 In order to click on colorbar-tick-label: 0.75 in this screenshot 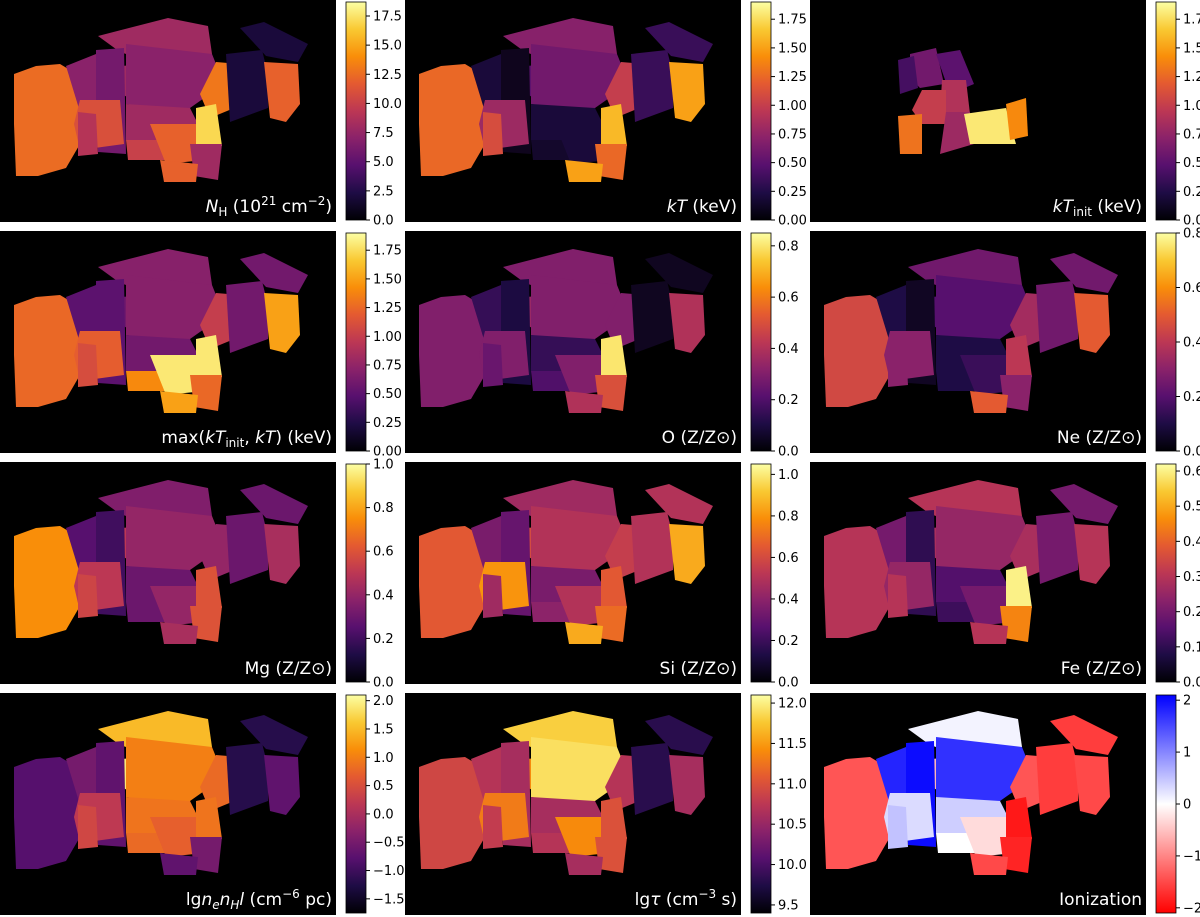, I will do `click(792, 134)`.